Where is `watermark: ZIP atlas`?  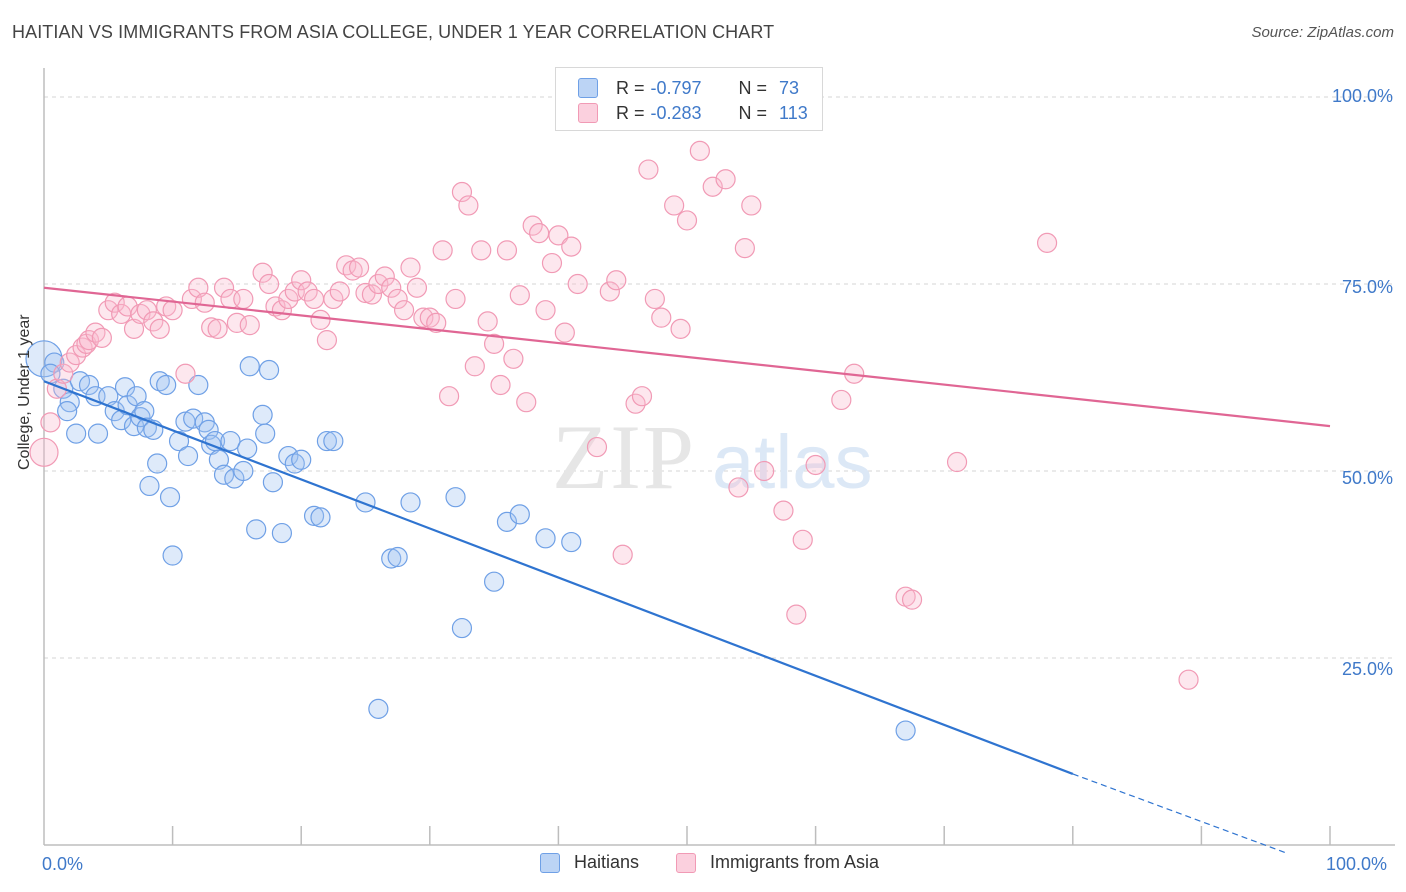 watermark: ZIP atlas is located at coordinates (712, 457).